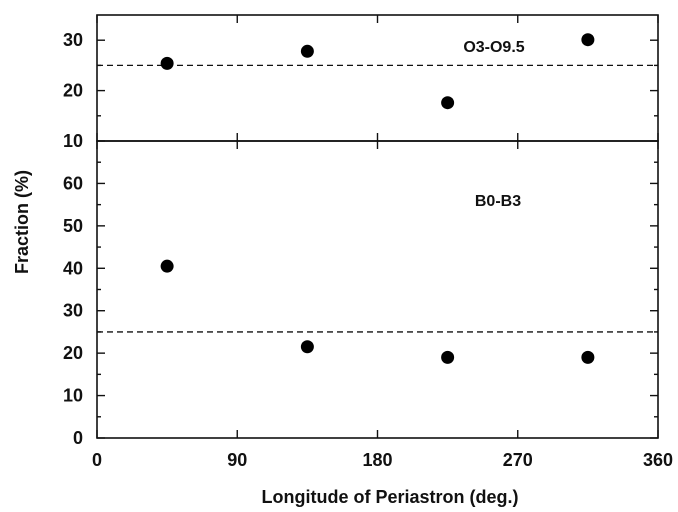 Image resolution: width=678 pixels, height=512 pixels. Describe the element at coordinates (73, 40) in the screenshot. I see `y-tick-label-top: 30` at that location.